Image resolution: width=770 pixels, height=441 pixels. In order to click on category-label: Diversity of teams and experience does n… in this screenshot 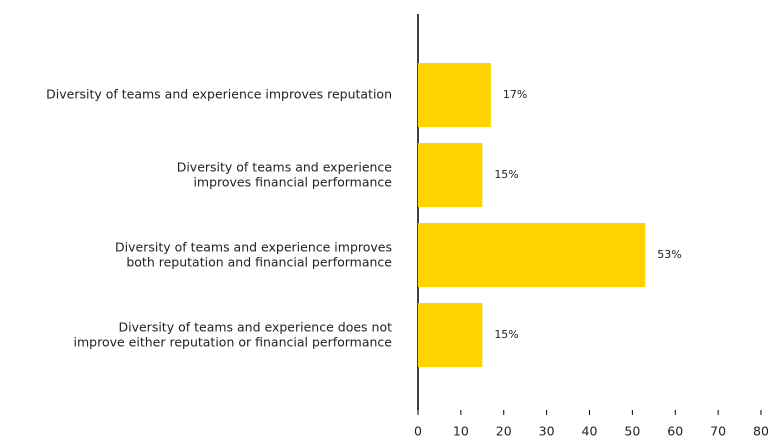, I will do `click(233, 334)`.